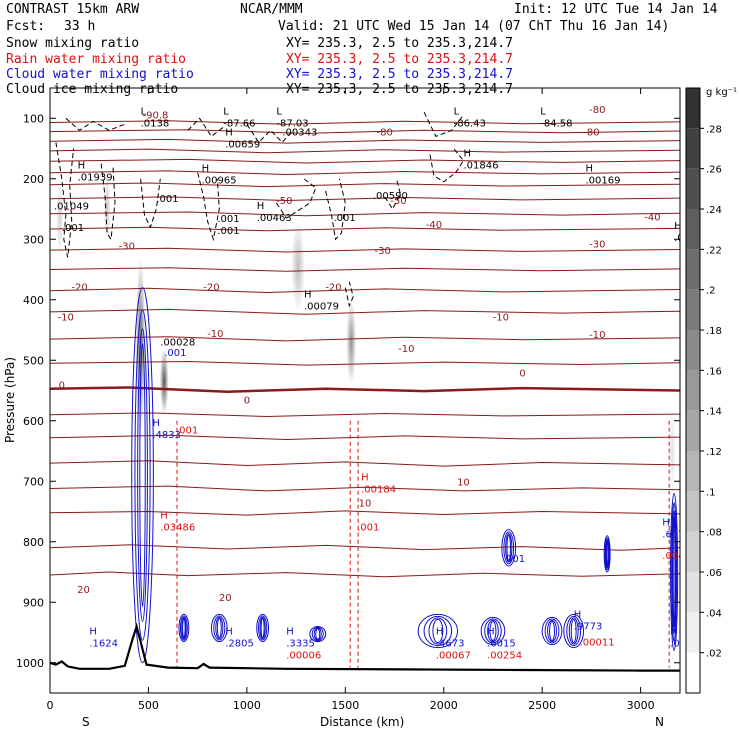 This screenshot has height=740, width=740. What do you see at coordinates (616, 9) in the screenshot?
I see `init-time: Init: 12 UTC Tue 14 Jan 14` at bounding box center [616, 9].